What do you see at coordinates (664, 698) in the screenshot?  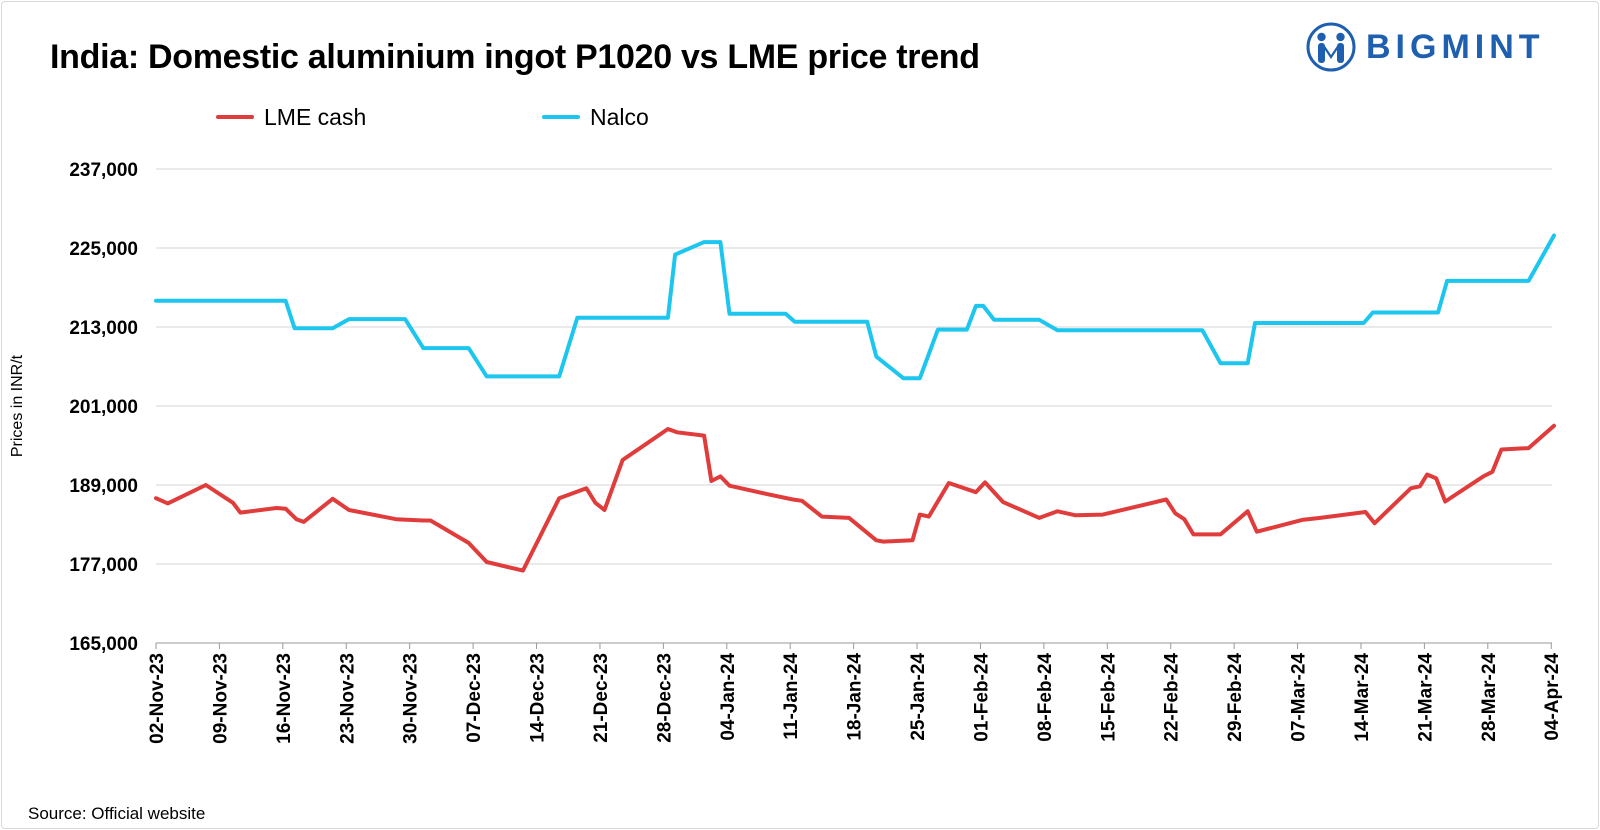 I see `x-tick-label: 28-Dec-23` at bounding box center [664, 698].